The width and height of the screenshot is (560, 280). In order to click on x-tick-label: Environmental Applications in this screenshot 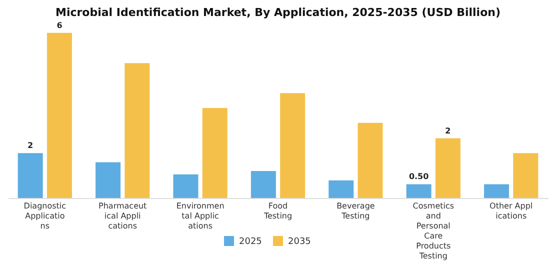, I will do `click(200, 216)`.